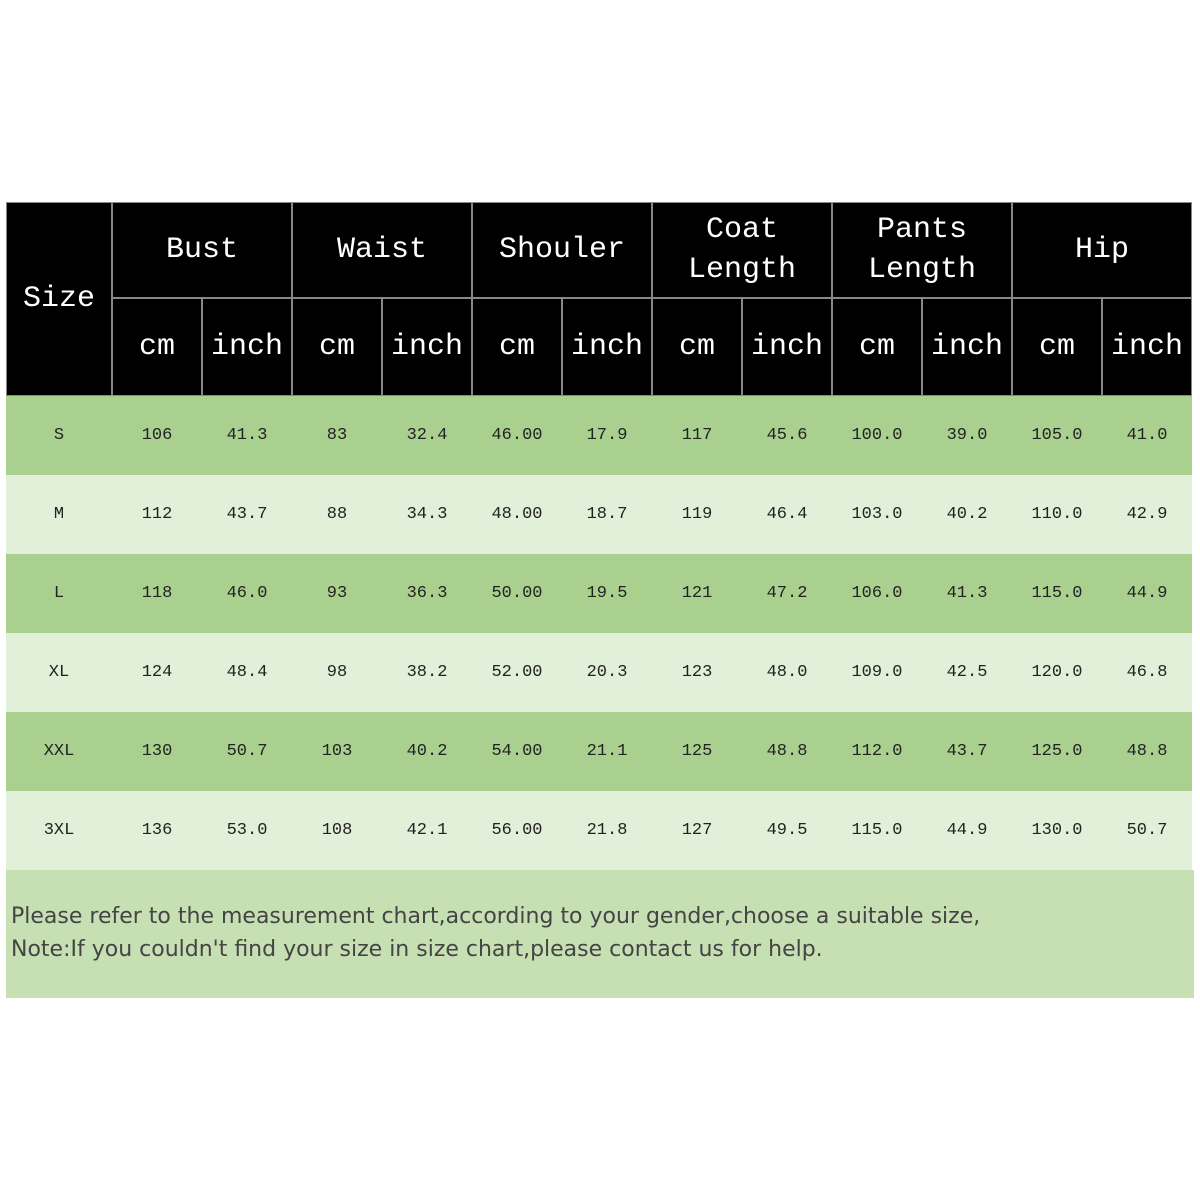  What do you see at coordinates (59, 299) in the screenshot?
I see `size-header: Size` at bounding box center [59, 299].